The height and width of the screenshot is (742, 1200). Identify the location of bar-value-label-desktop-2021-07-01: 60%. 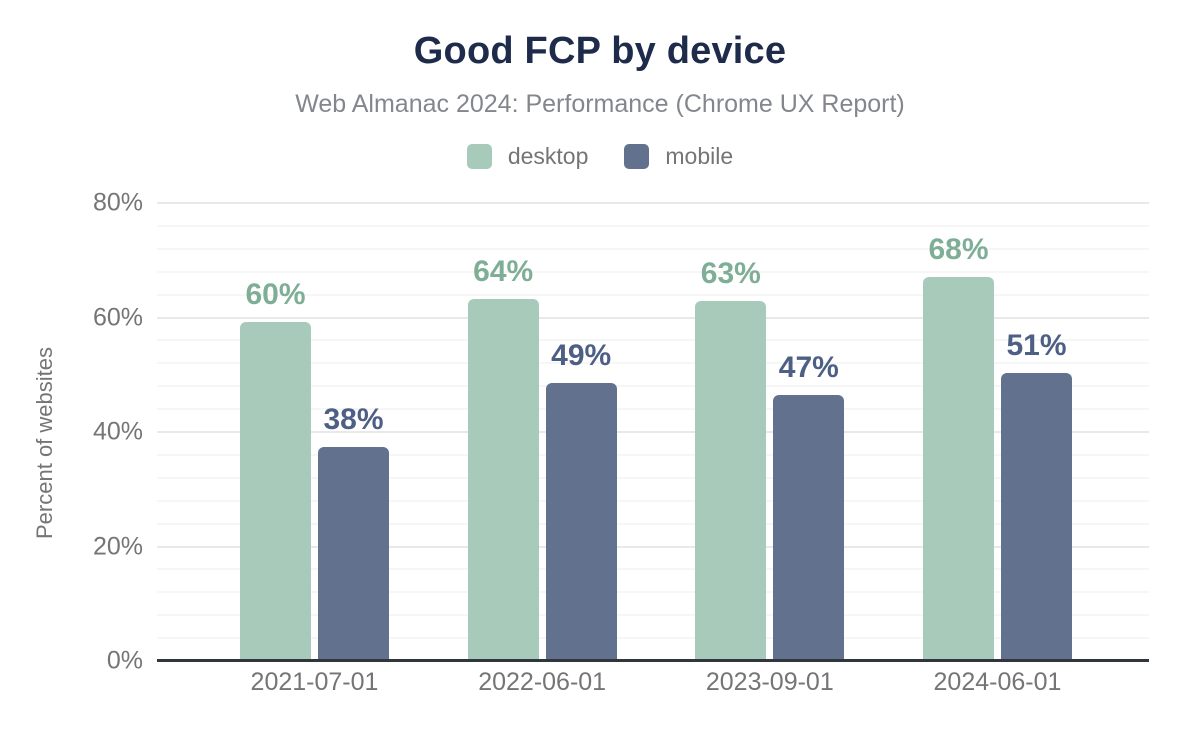
(275, 294).